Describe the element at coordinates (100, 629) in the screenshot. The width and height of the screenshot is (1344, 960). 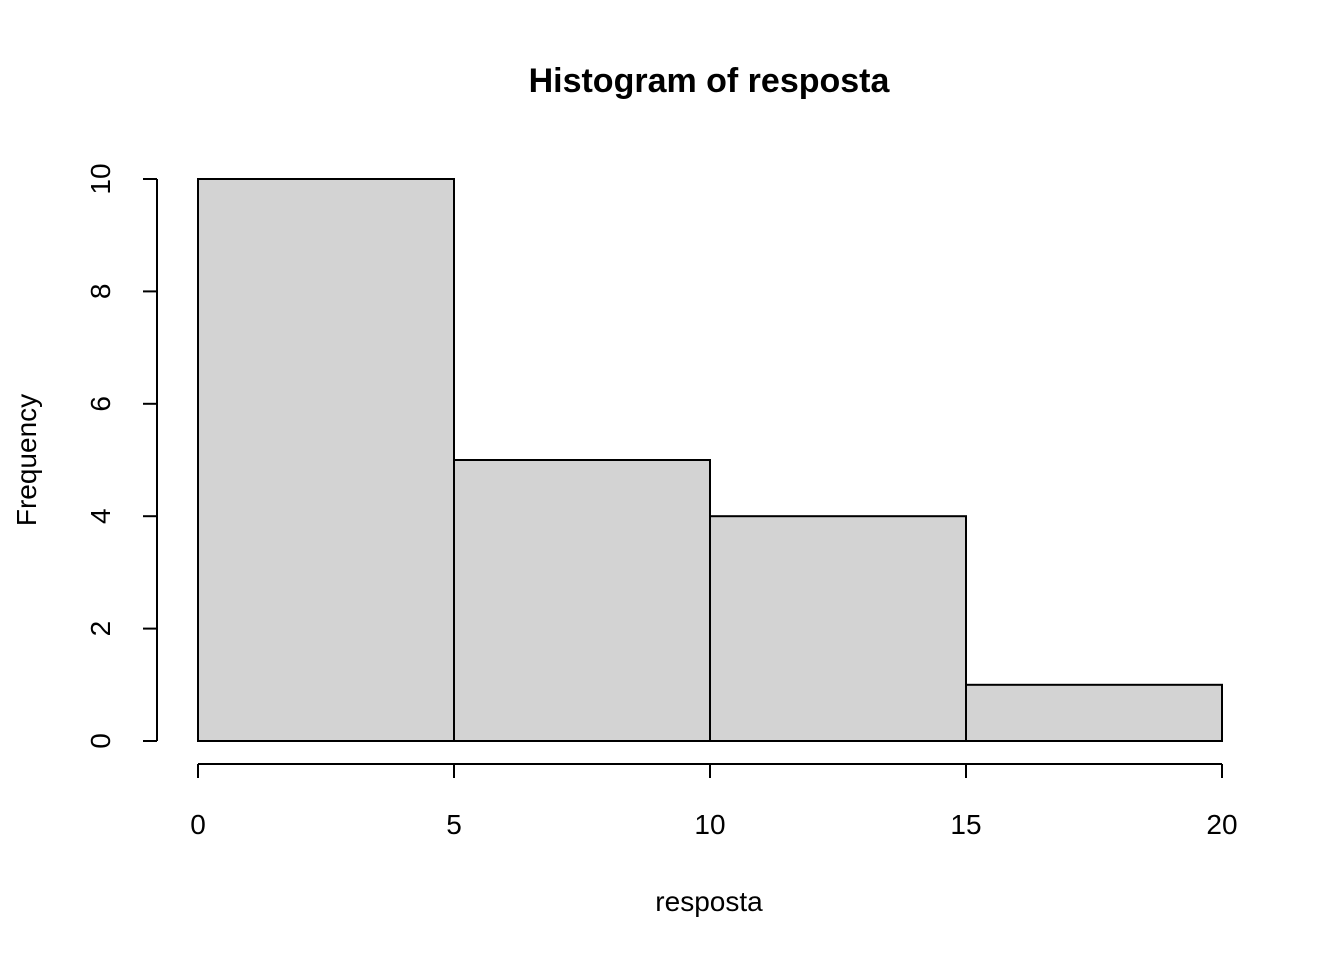
I see `y-tick-label-2: 2` at that location.